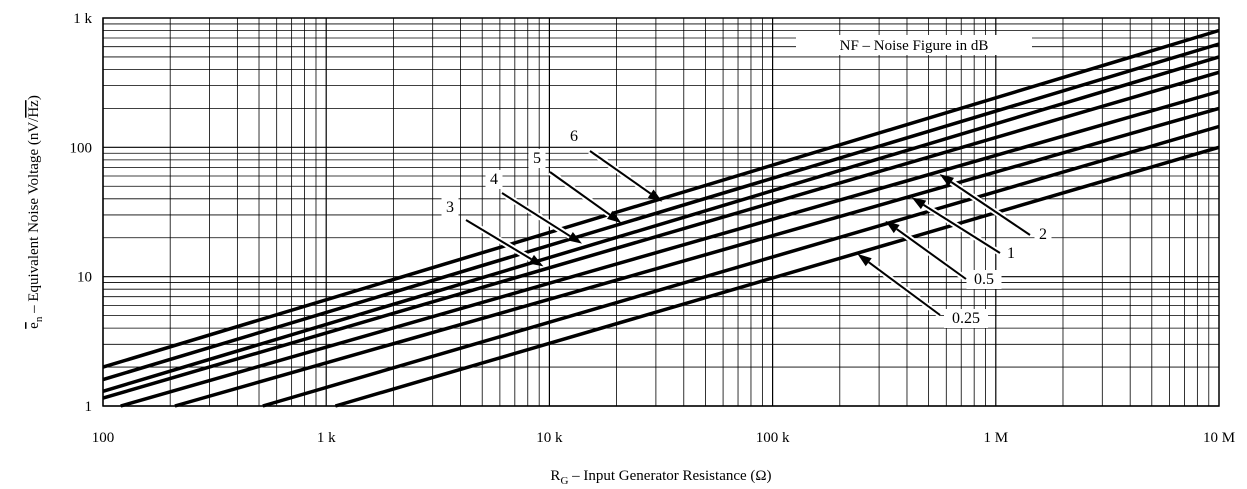  I want to click on annotation-label-nf-6: 6, so click(574, 136).